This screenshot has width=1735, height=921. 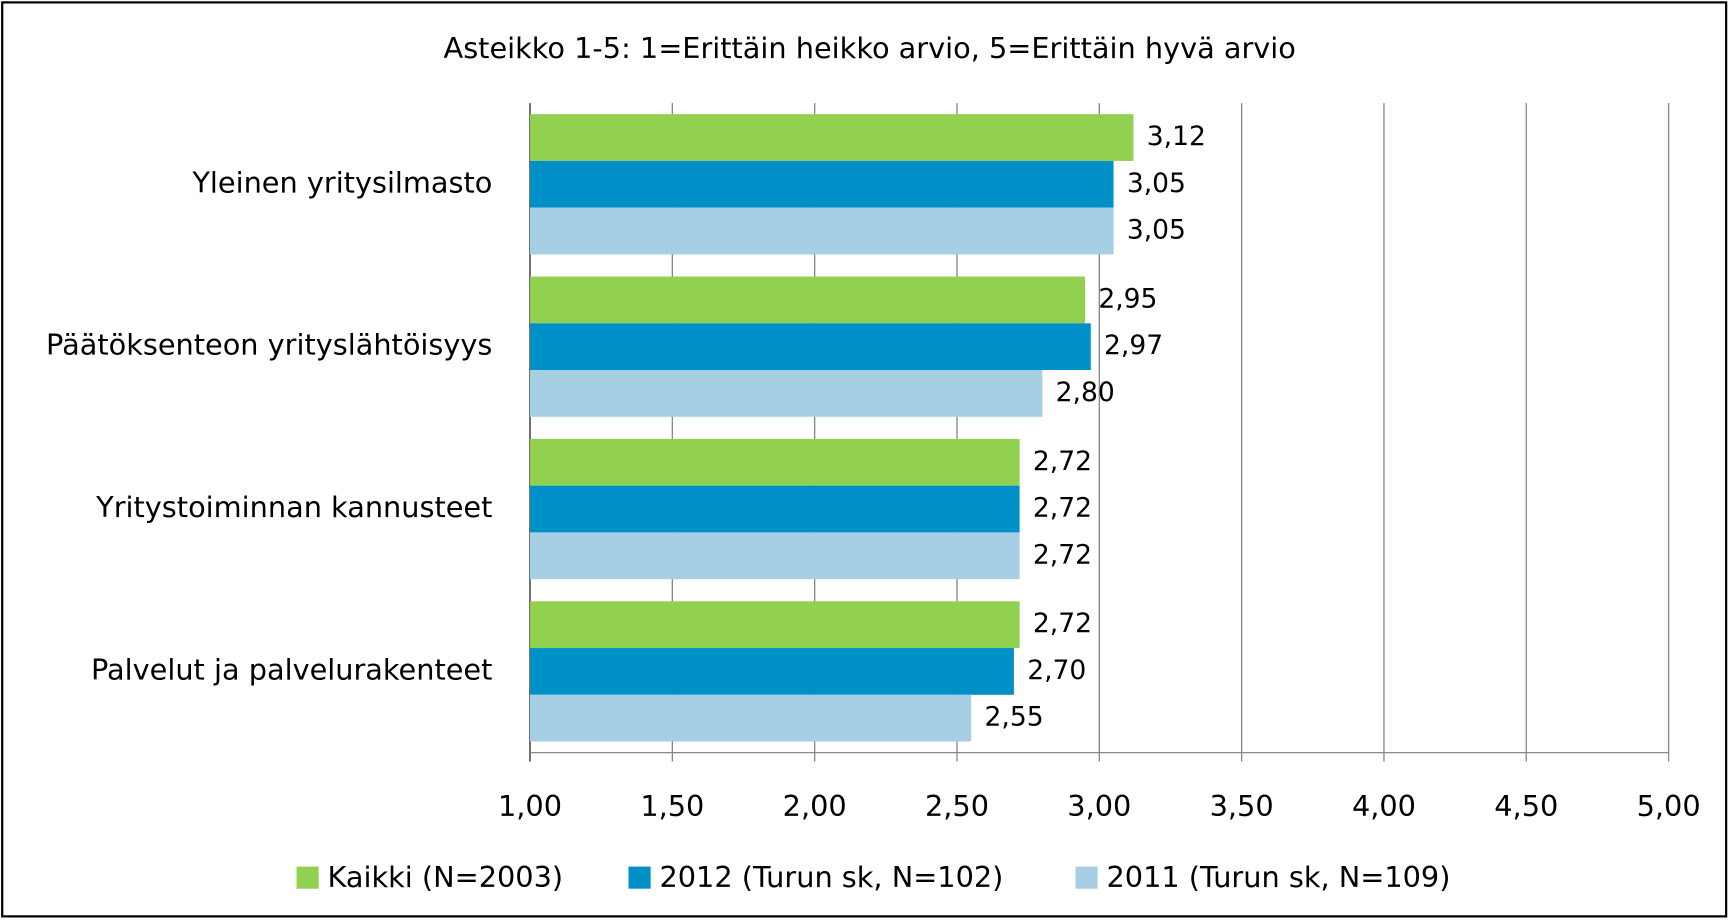 I want to click on x-tick-label: 2,50, so click(x=957, y=806).